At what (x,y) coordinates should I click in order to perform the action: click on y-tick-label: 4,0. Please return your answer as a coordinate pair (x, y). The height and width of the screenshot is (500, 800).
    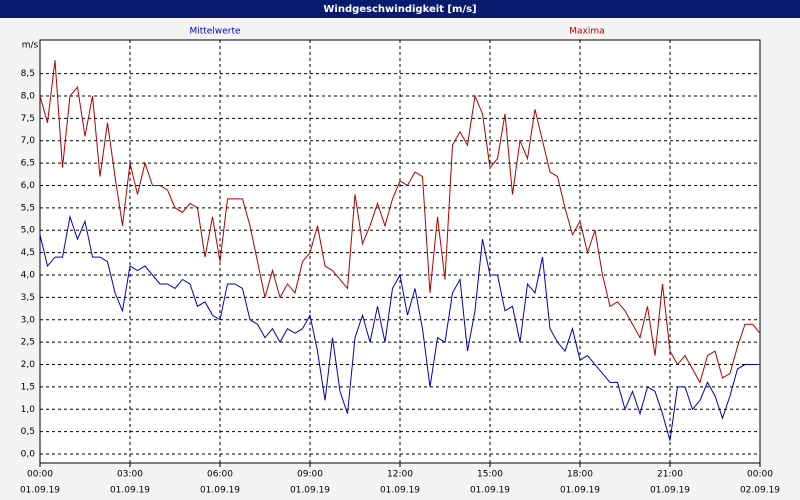
    Looking at the image, I should click on (28, 276).